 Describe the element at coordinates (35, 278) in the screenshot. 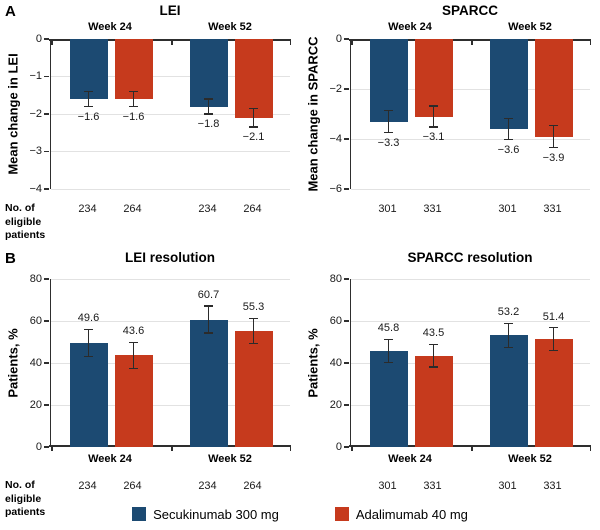

I see `y-tick-label: 80` at that location.